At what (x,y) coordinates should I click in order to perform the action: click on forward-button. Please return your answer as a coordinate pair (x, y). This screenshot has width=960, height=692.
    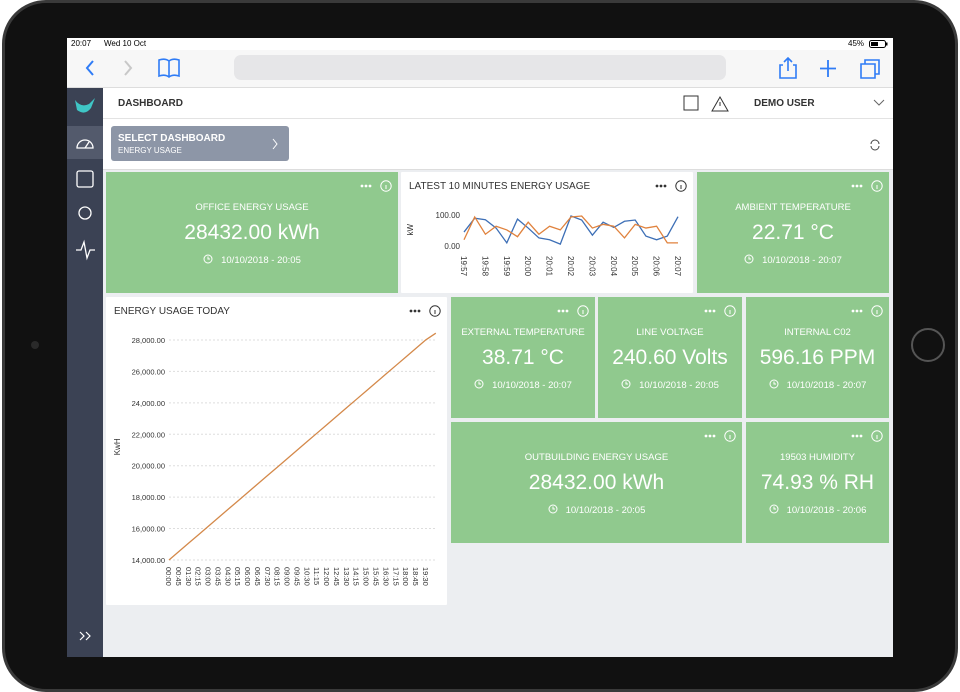
    Looking at the image, I should click on (128, 68).